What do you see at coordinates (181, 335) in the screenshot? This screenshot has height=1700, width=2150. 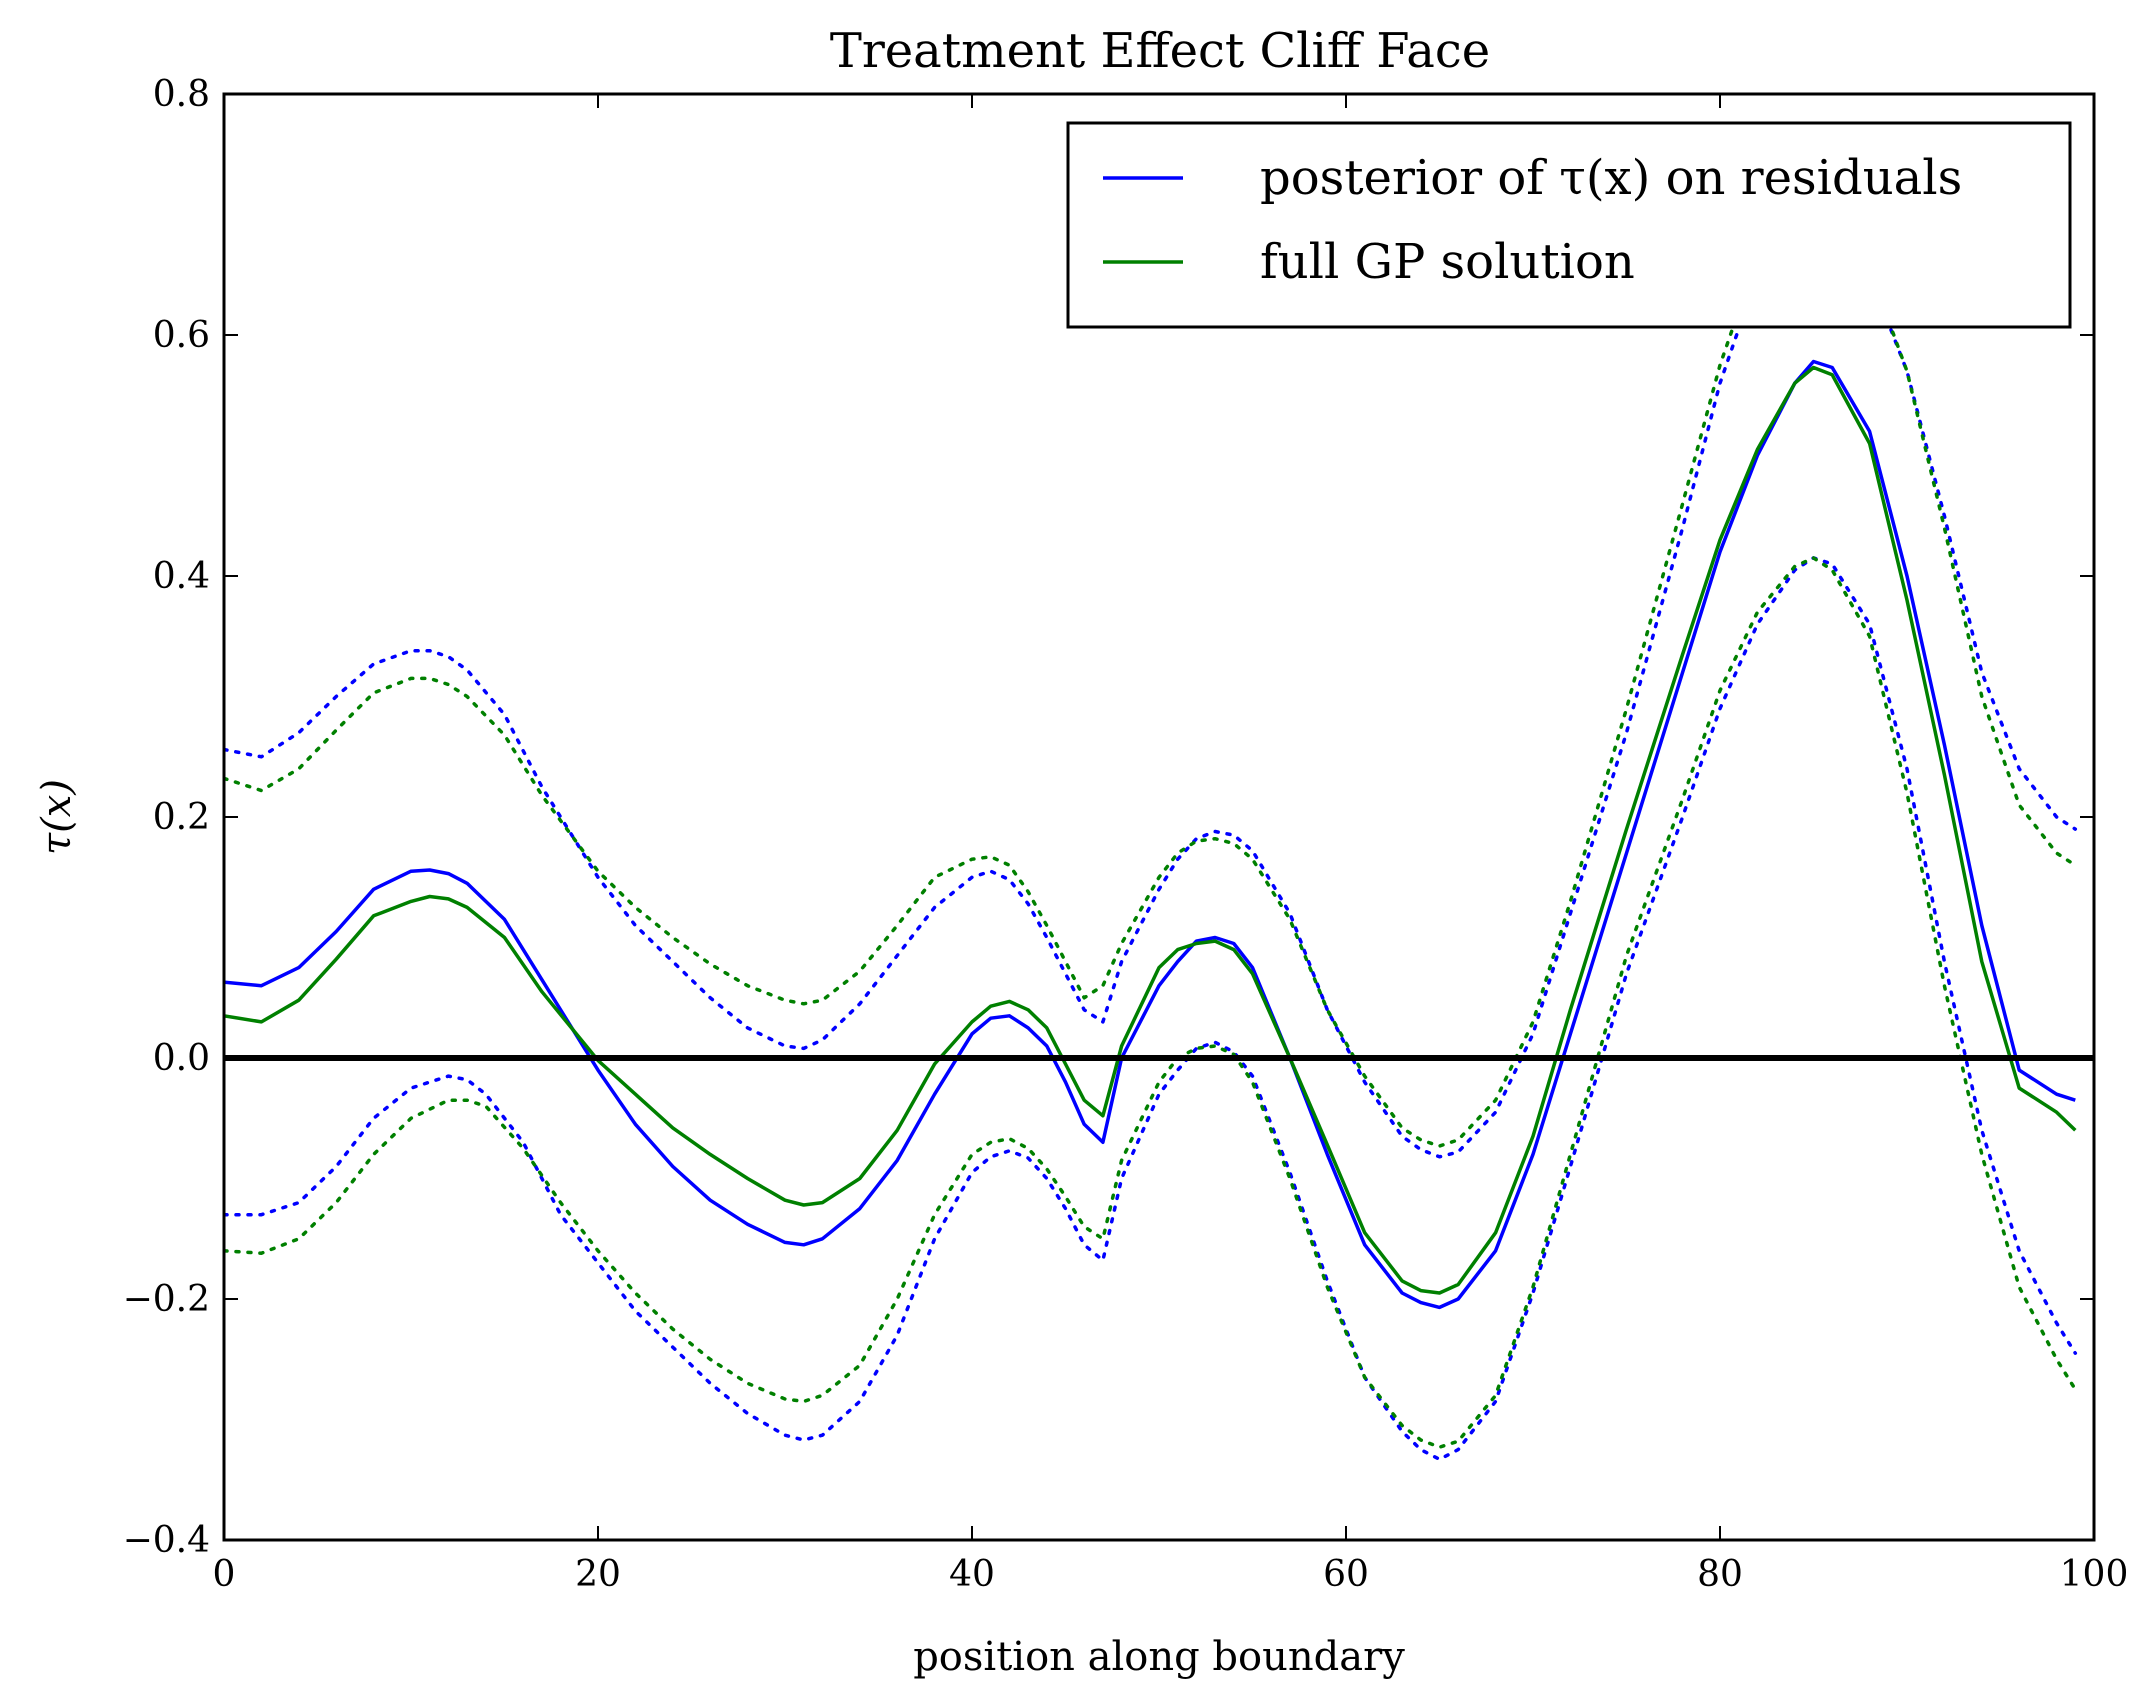 I see `y-tick-label: 0.6` at bounding box center [181, 335].